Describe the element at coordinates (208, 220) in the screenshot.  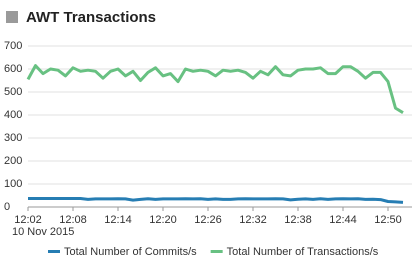
I see `x-tick-label: 12:26` at that location.